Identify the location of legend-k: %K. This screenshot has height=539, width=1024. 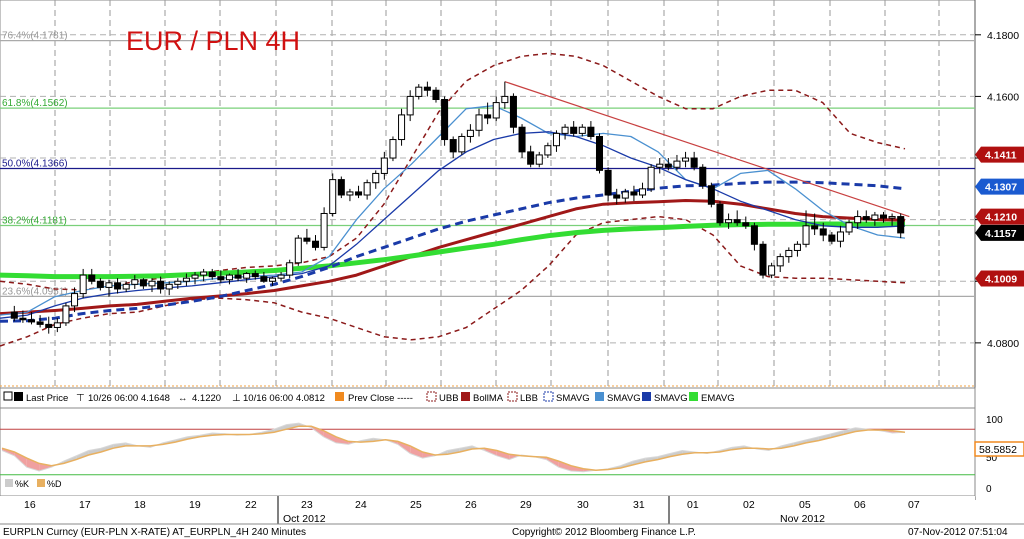
(22, 484).